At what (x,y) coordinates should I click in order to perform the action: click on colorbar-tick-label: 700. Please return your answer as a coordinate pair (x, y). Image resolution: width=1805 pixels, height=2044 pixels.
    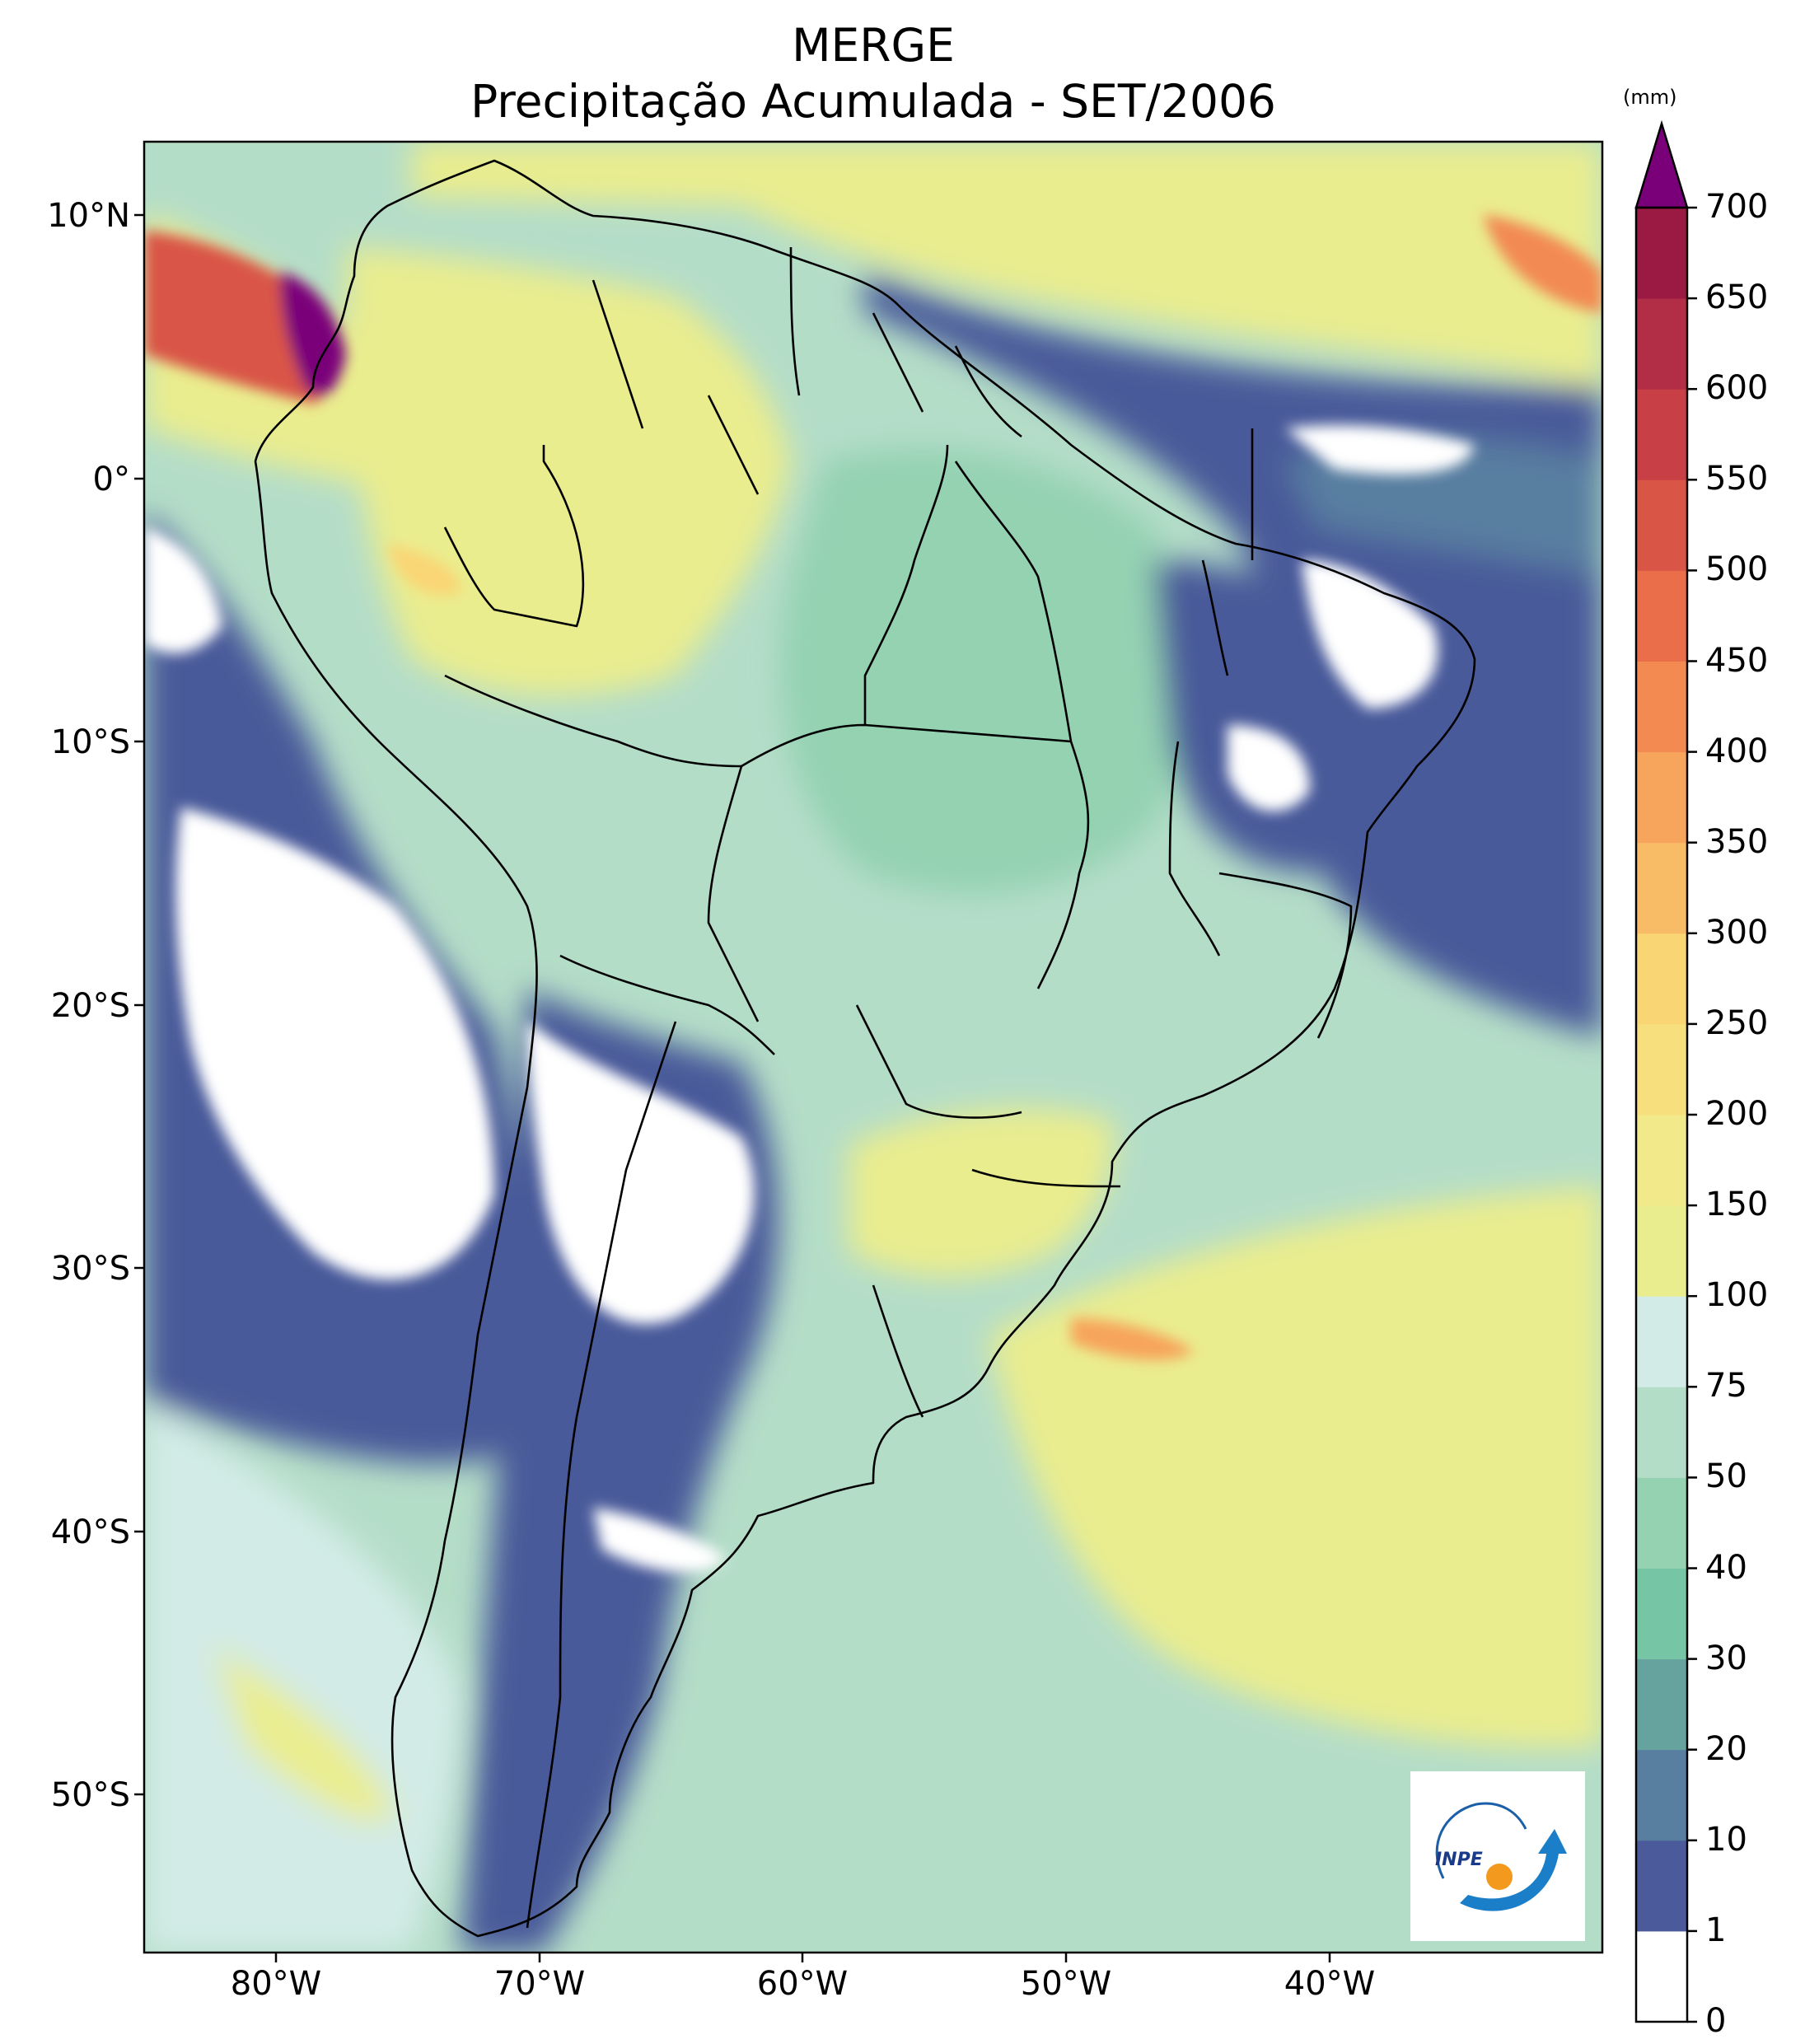
    Looking at the image, I should click on (1737, 207).